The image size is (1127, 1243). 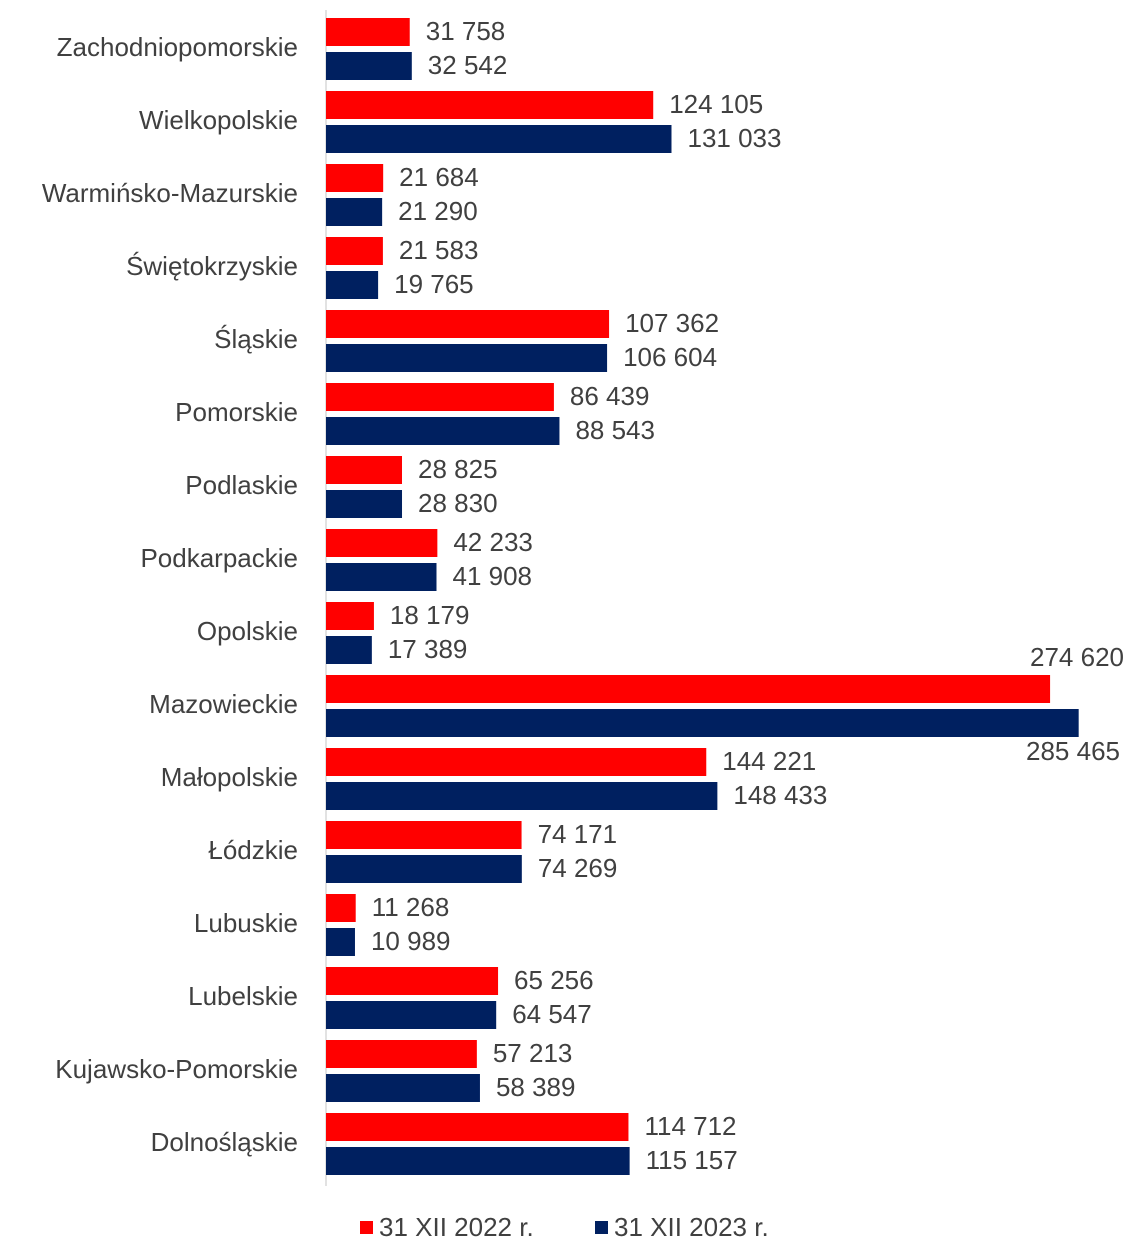 What do you see at coordinates (212, 266) in the screenshot?
I see `category-label: Świętokrzyskie` at bounding box center [212, 266].